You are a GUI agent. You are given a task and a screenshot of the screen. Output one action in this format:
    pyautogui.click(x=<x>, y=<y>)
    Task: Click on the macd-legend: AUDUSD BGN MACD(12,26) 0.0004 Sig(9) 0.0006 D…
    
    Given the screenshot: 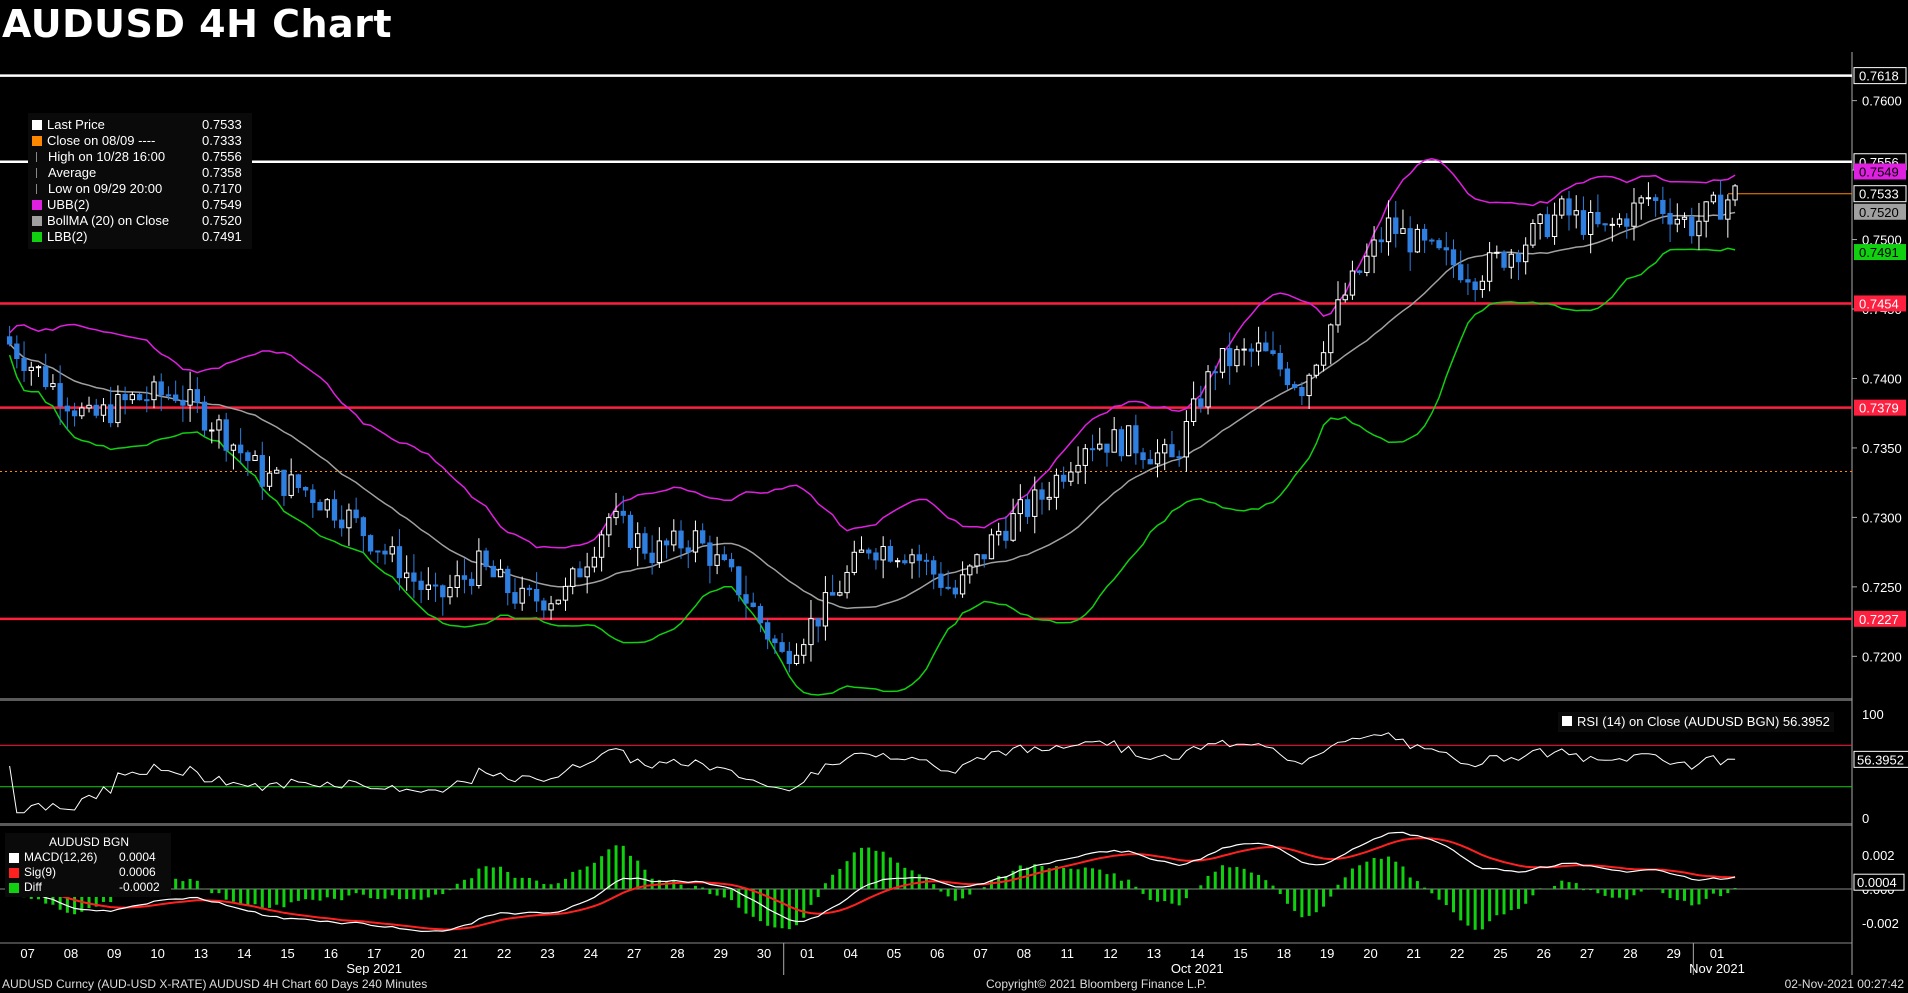 What is the action you would take?
    pyautogui.click(x=88, y=865)
    